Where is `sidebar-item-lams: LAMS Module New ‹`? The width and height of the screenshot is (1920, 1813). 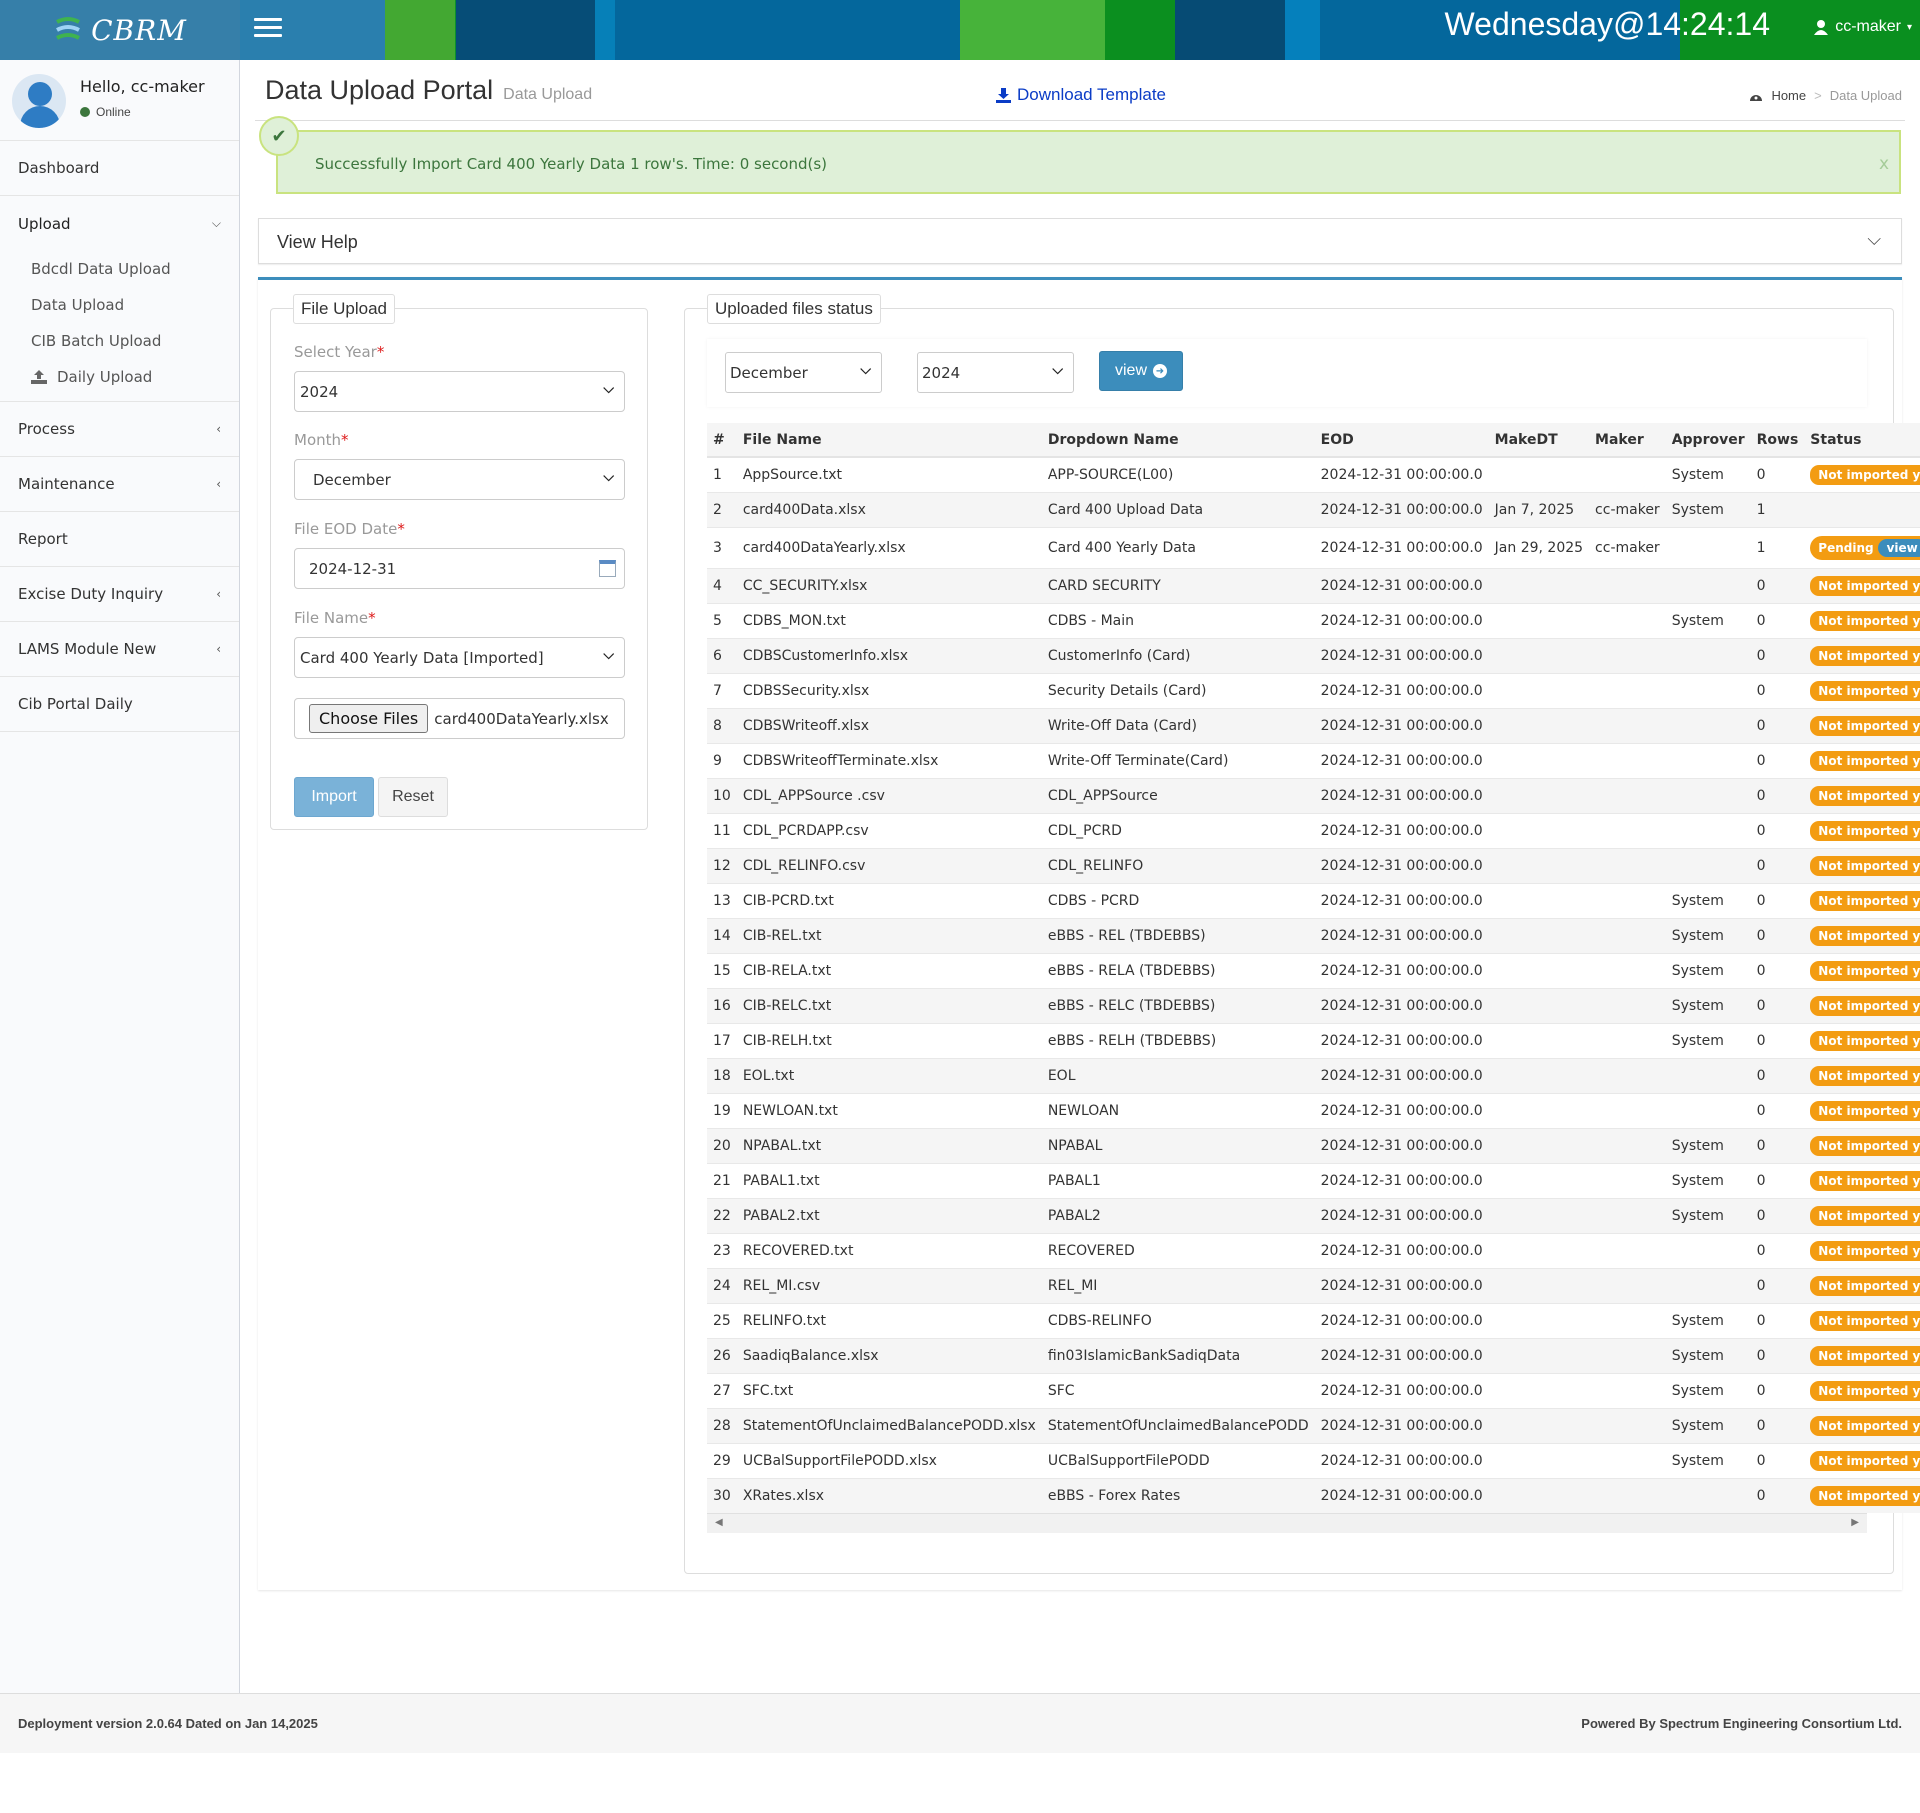 sidebar-item-lams: LAMS Module New ‹ is located at coordinates (119, 649).